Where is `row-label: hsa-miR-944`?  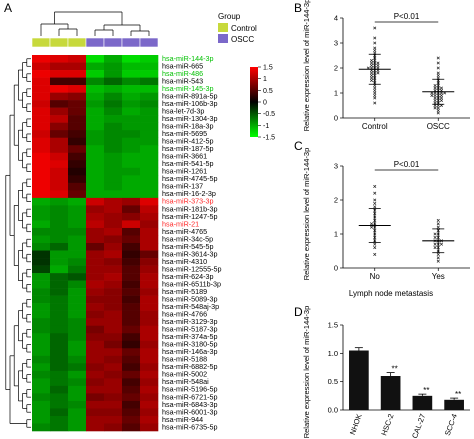
row-label: hsa-miR-944 is located at coordinates (182, 419).